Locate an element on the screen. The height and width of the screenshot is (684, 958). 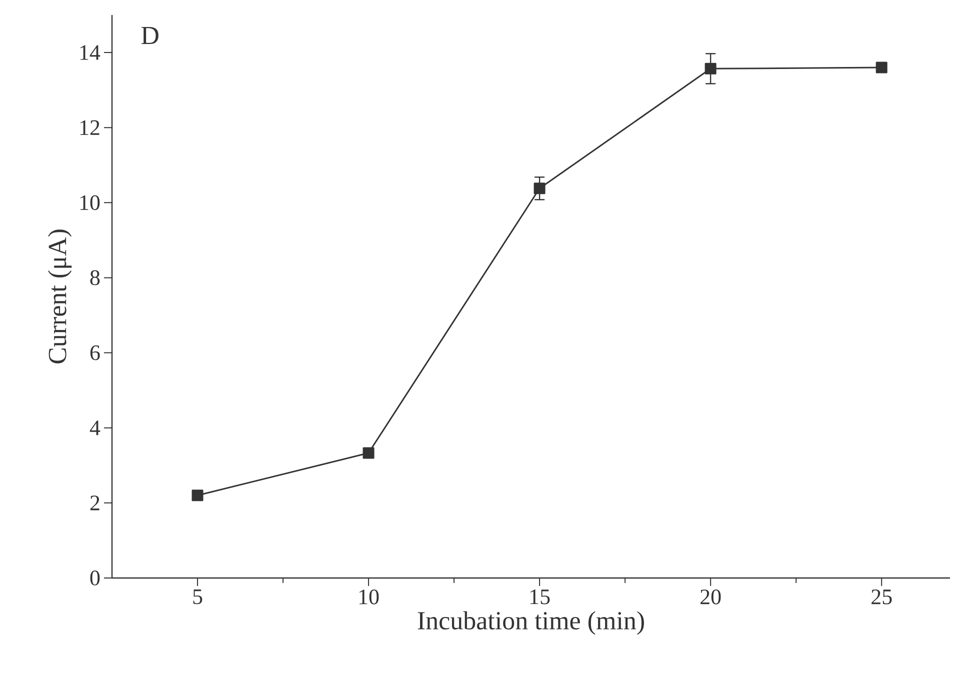
y-tick-label: 6 is located at coordinates (95, 352).